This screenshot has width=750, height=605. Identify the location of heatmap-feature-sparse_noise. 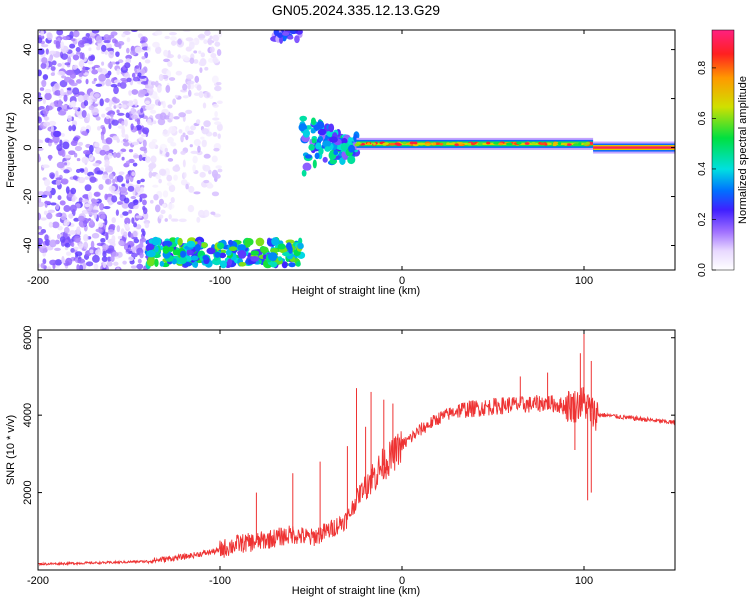
(183, 127).